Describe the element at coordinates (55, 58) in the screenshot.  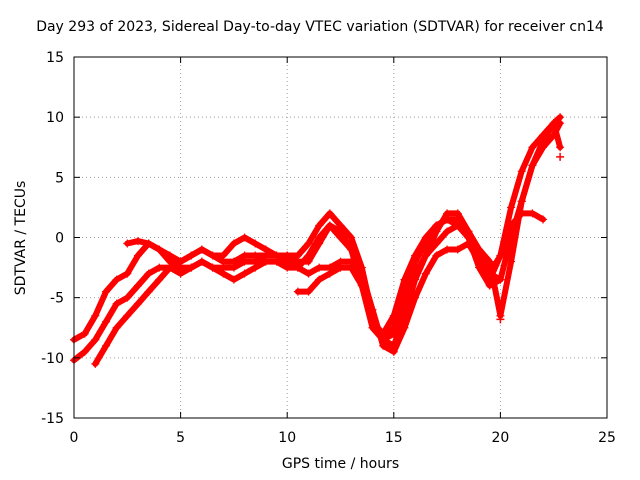
I see `y-tick-label: 15` at that location.